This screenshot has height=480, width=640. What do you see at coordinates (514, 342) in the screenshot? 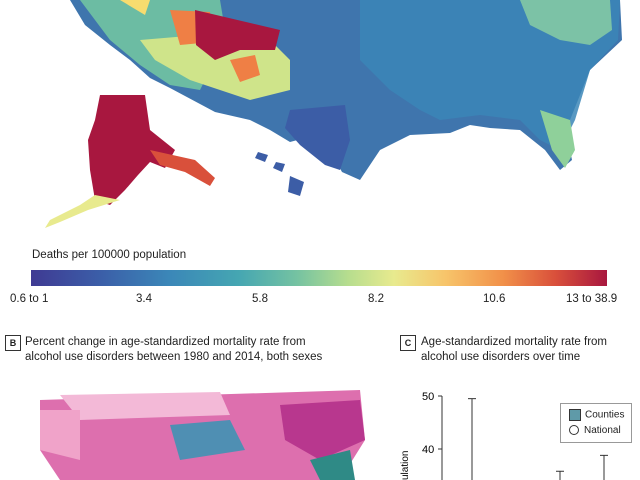
I see `panel-c-title-line1: Age-standardized mortality rate from` at bounding box center [514, 342].